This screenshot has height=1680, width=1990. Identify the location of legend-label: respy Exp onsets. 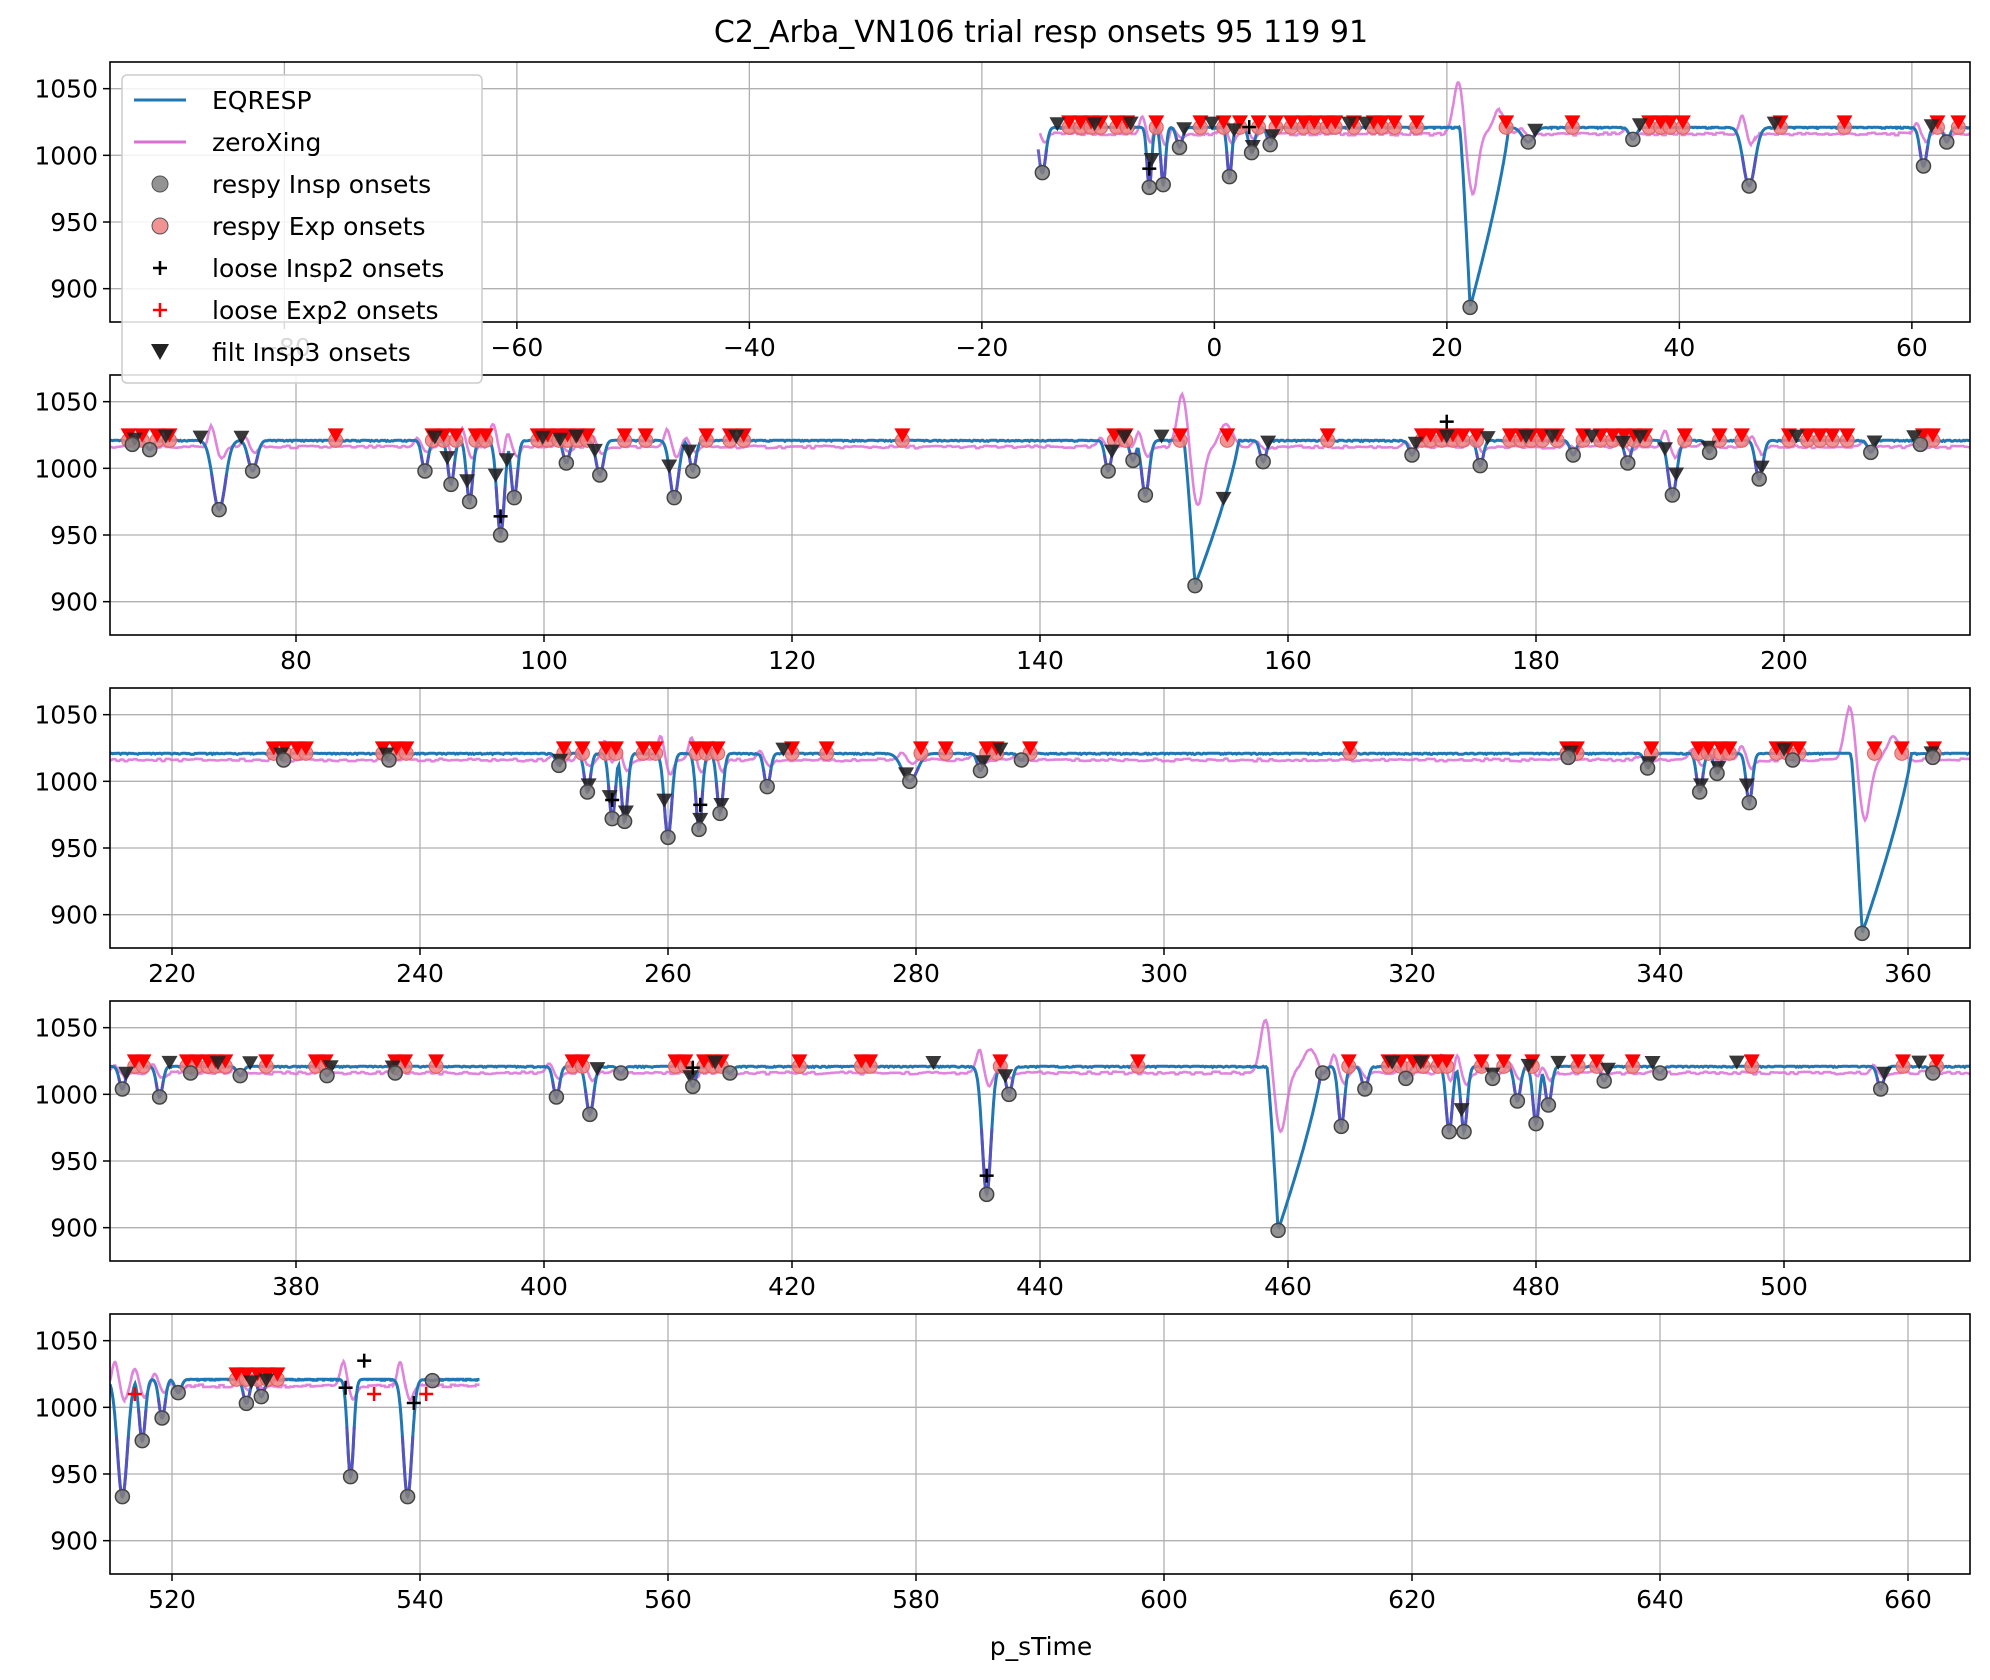
(319, 226).